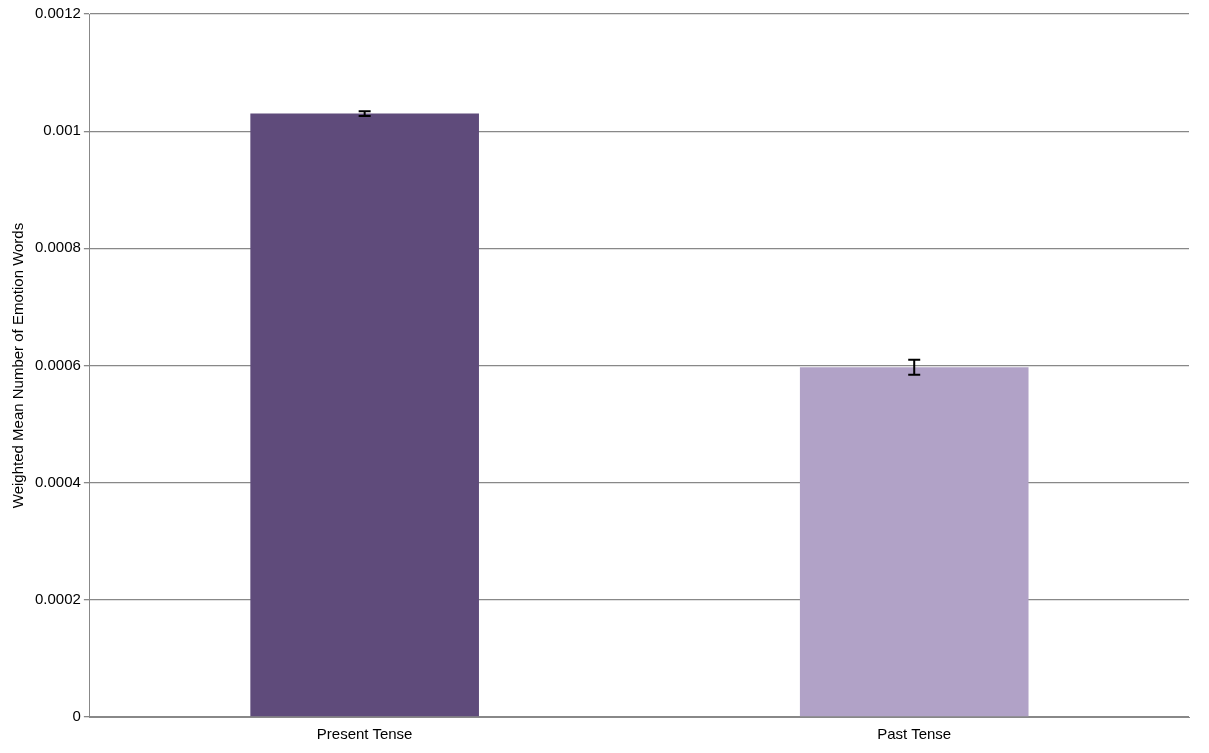  What do you see at coordinates (57, 481) in the screenshot?
I see `y-tick-label: 0.0004` at bounding box center [57, 481].